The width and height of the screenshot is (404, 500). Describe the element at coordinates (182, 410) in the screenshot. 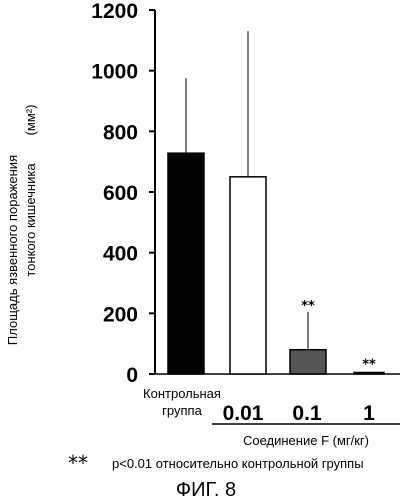

I see `category-label-control-line2: группа` at that location.